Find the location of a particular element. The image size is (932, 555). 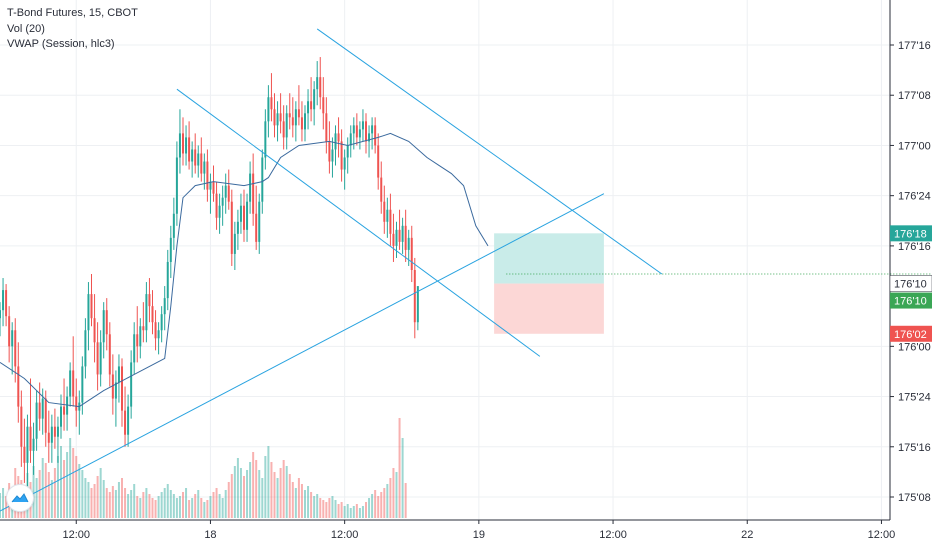

price-tick-label: 177'00 is located at coordinates (914, 146).